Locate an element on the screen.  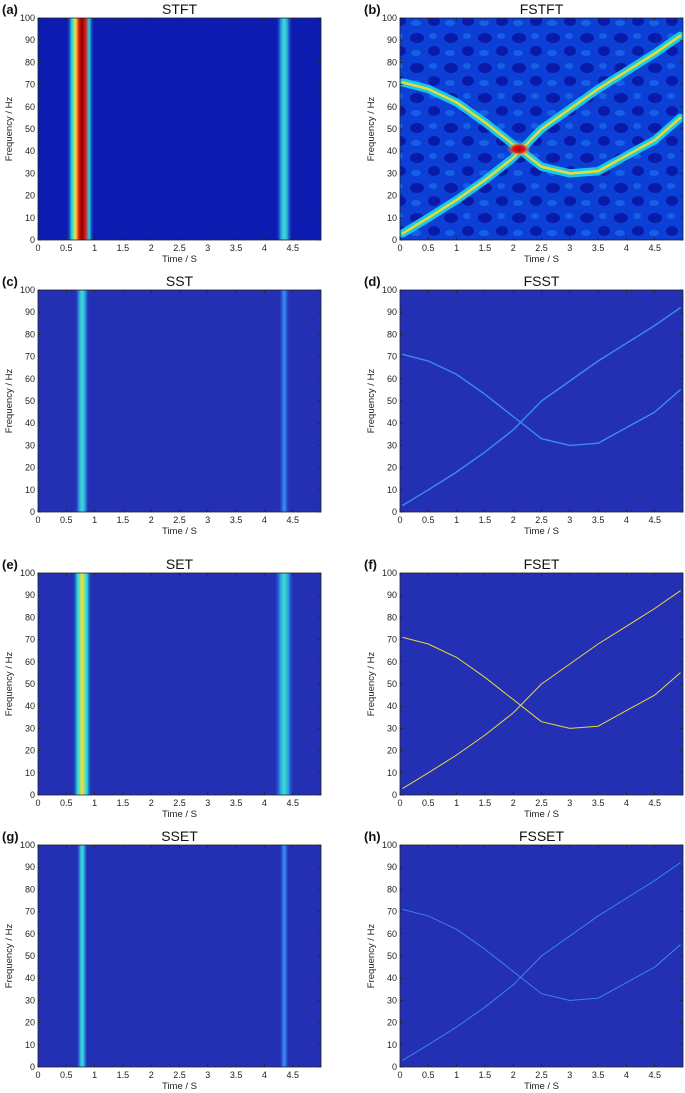
panel-title: FSTFT is located at coordinates (542, 9).